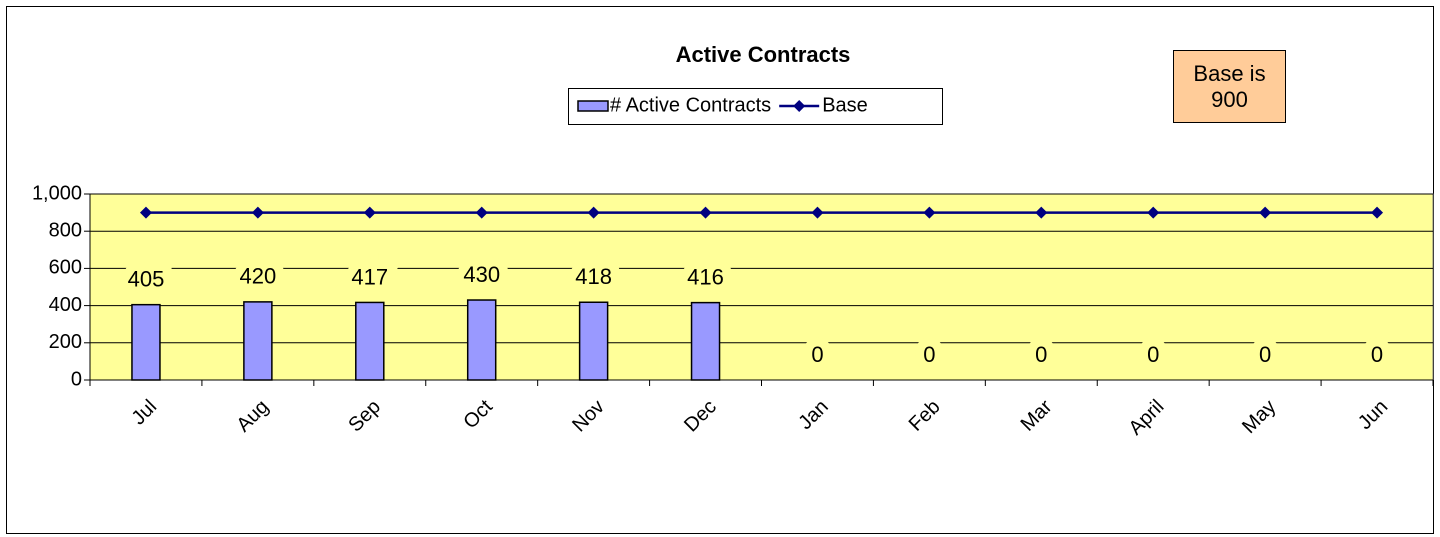 Image resolution: width=1440 pixels, height=537 pixels. Describe the element at coordinates (705, 276) in the screenshot. I see `data-label: 416` at that location.